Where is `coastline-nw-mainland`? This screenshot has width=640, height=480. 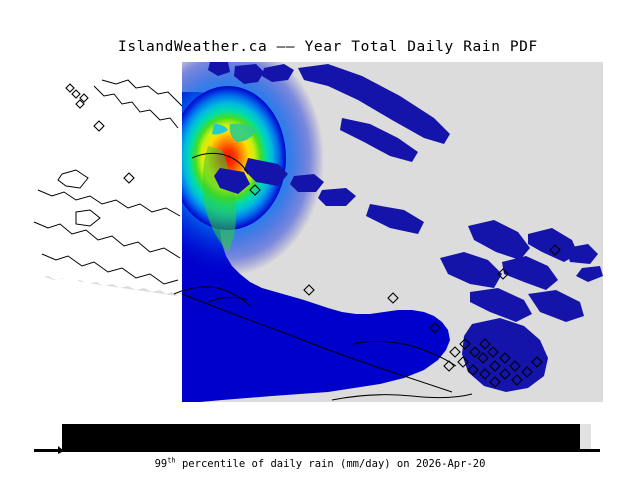
coastline-nw-mainland is located at coordinates (142, 93).